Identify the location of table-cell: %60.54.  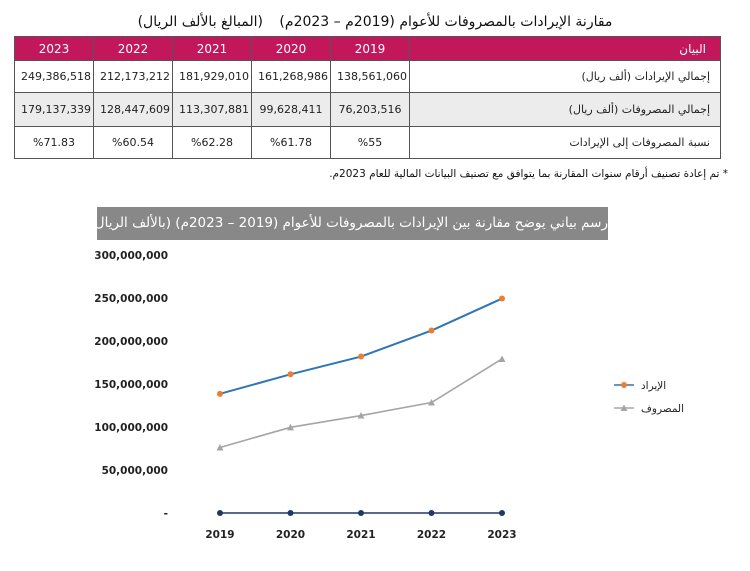
(133, 142).